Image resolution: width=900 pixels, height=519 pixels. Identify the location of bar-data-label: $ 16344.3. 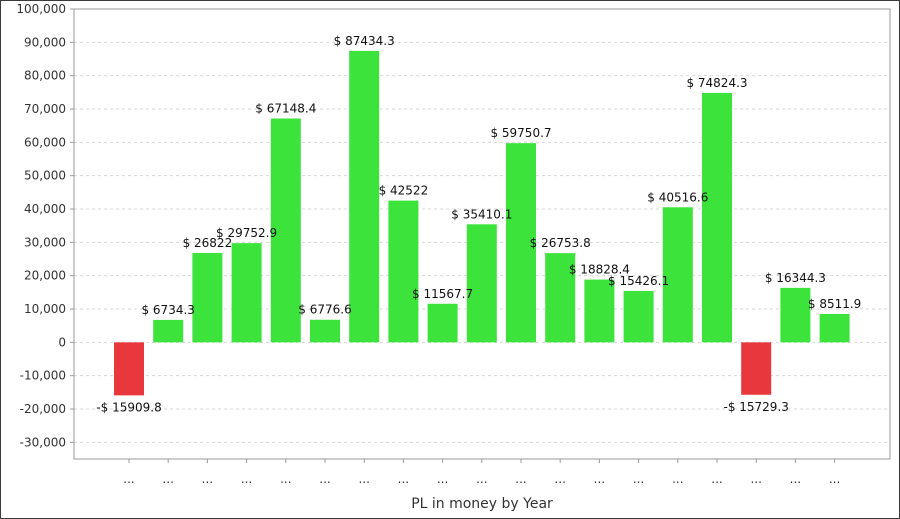
(795, 278).